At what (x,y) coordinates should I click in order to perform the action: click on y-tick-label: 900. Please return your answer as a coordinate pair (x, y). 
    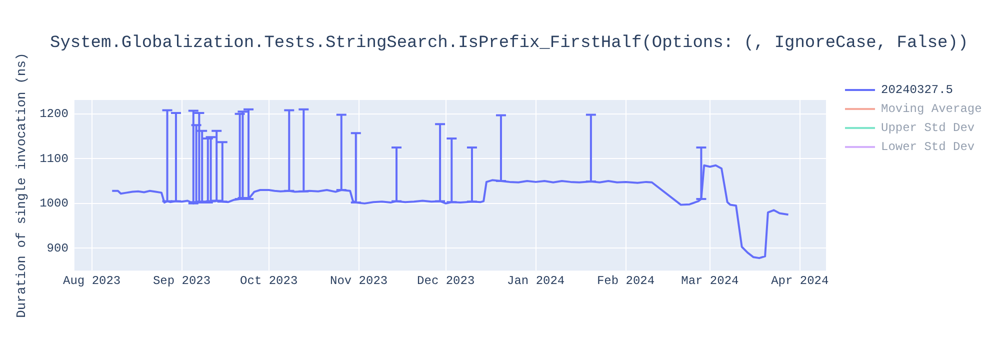
    Looking at the image, I should click on (57, 248).